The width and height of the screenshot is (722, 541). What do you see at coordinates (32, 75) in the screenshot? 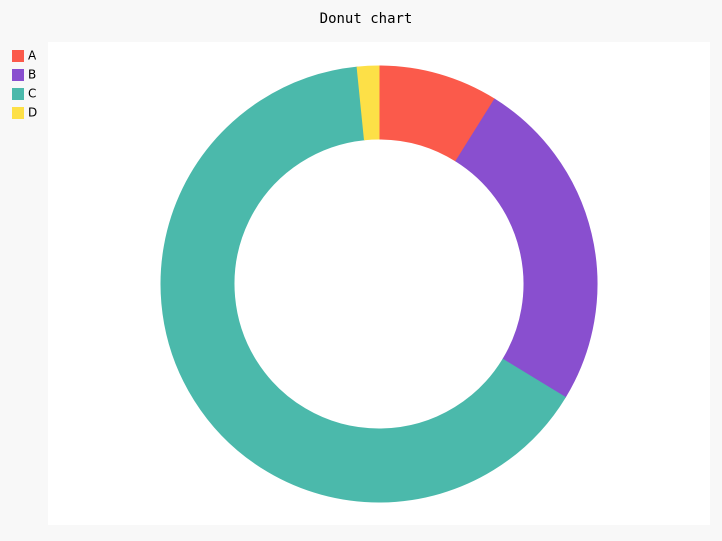
I see `legend-label: B` at bounding box center [32, 75].